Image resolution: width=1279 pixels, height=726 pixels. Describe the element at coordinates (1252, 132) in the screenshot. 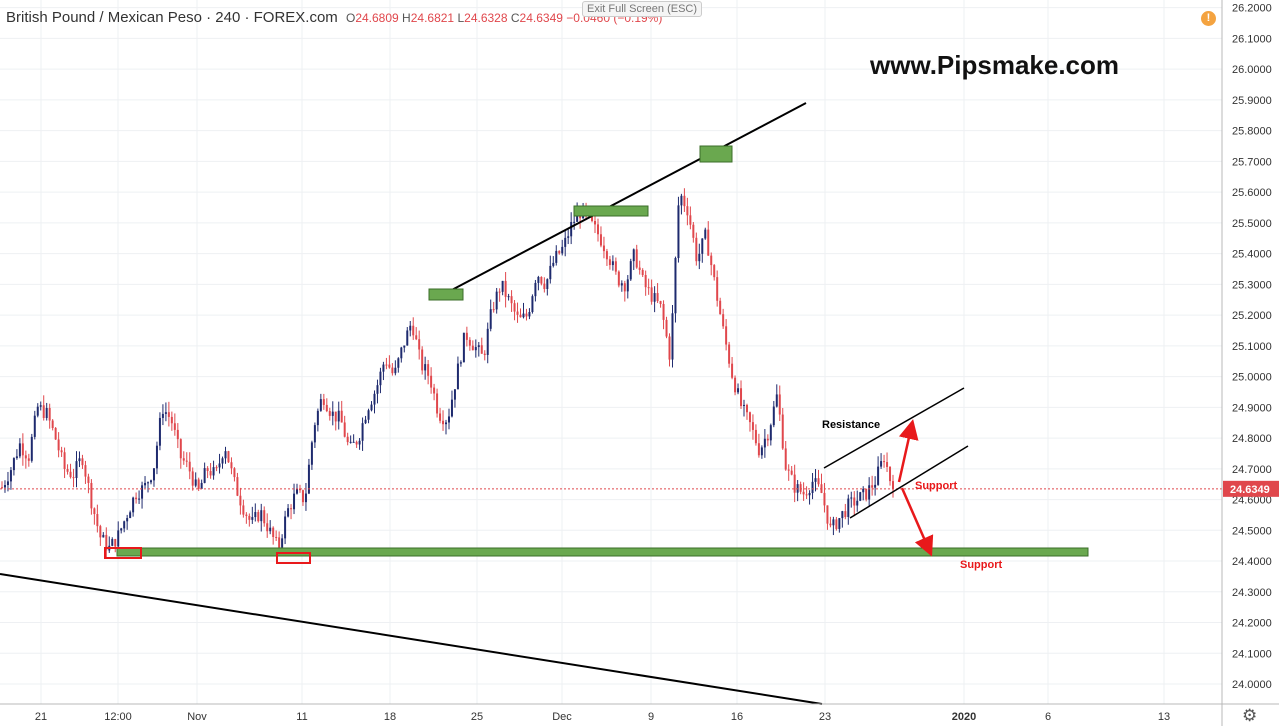

I see `price-tick-label: 25.8000` at that location.